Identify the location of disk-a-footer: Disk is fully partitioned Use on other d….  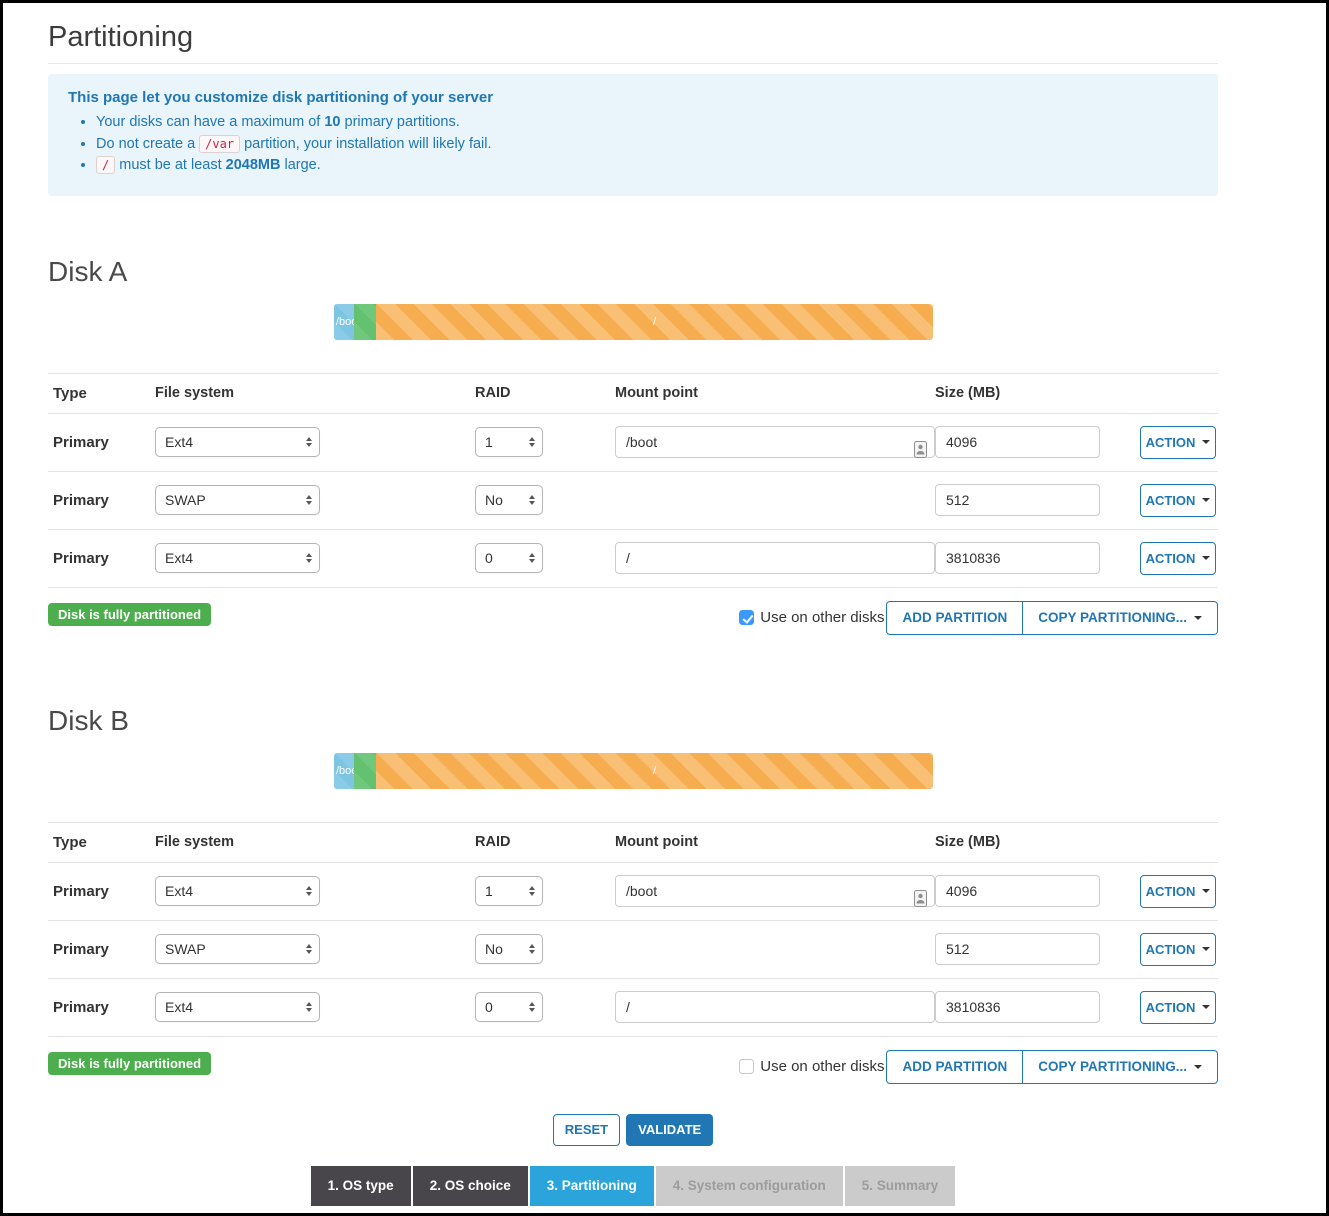
(633, 617).